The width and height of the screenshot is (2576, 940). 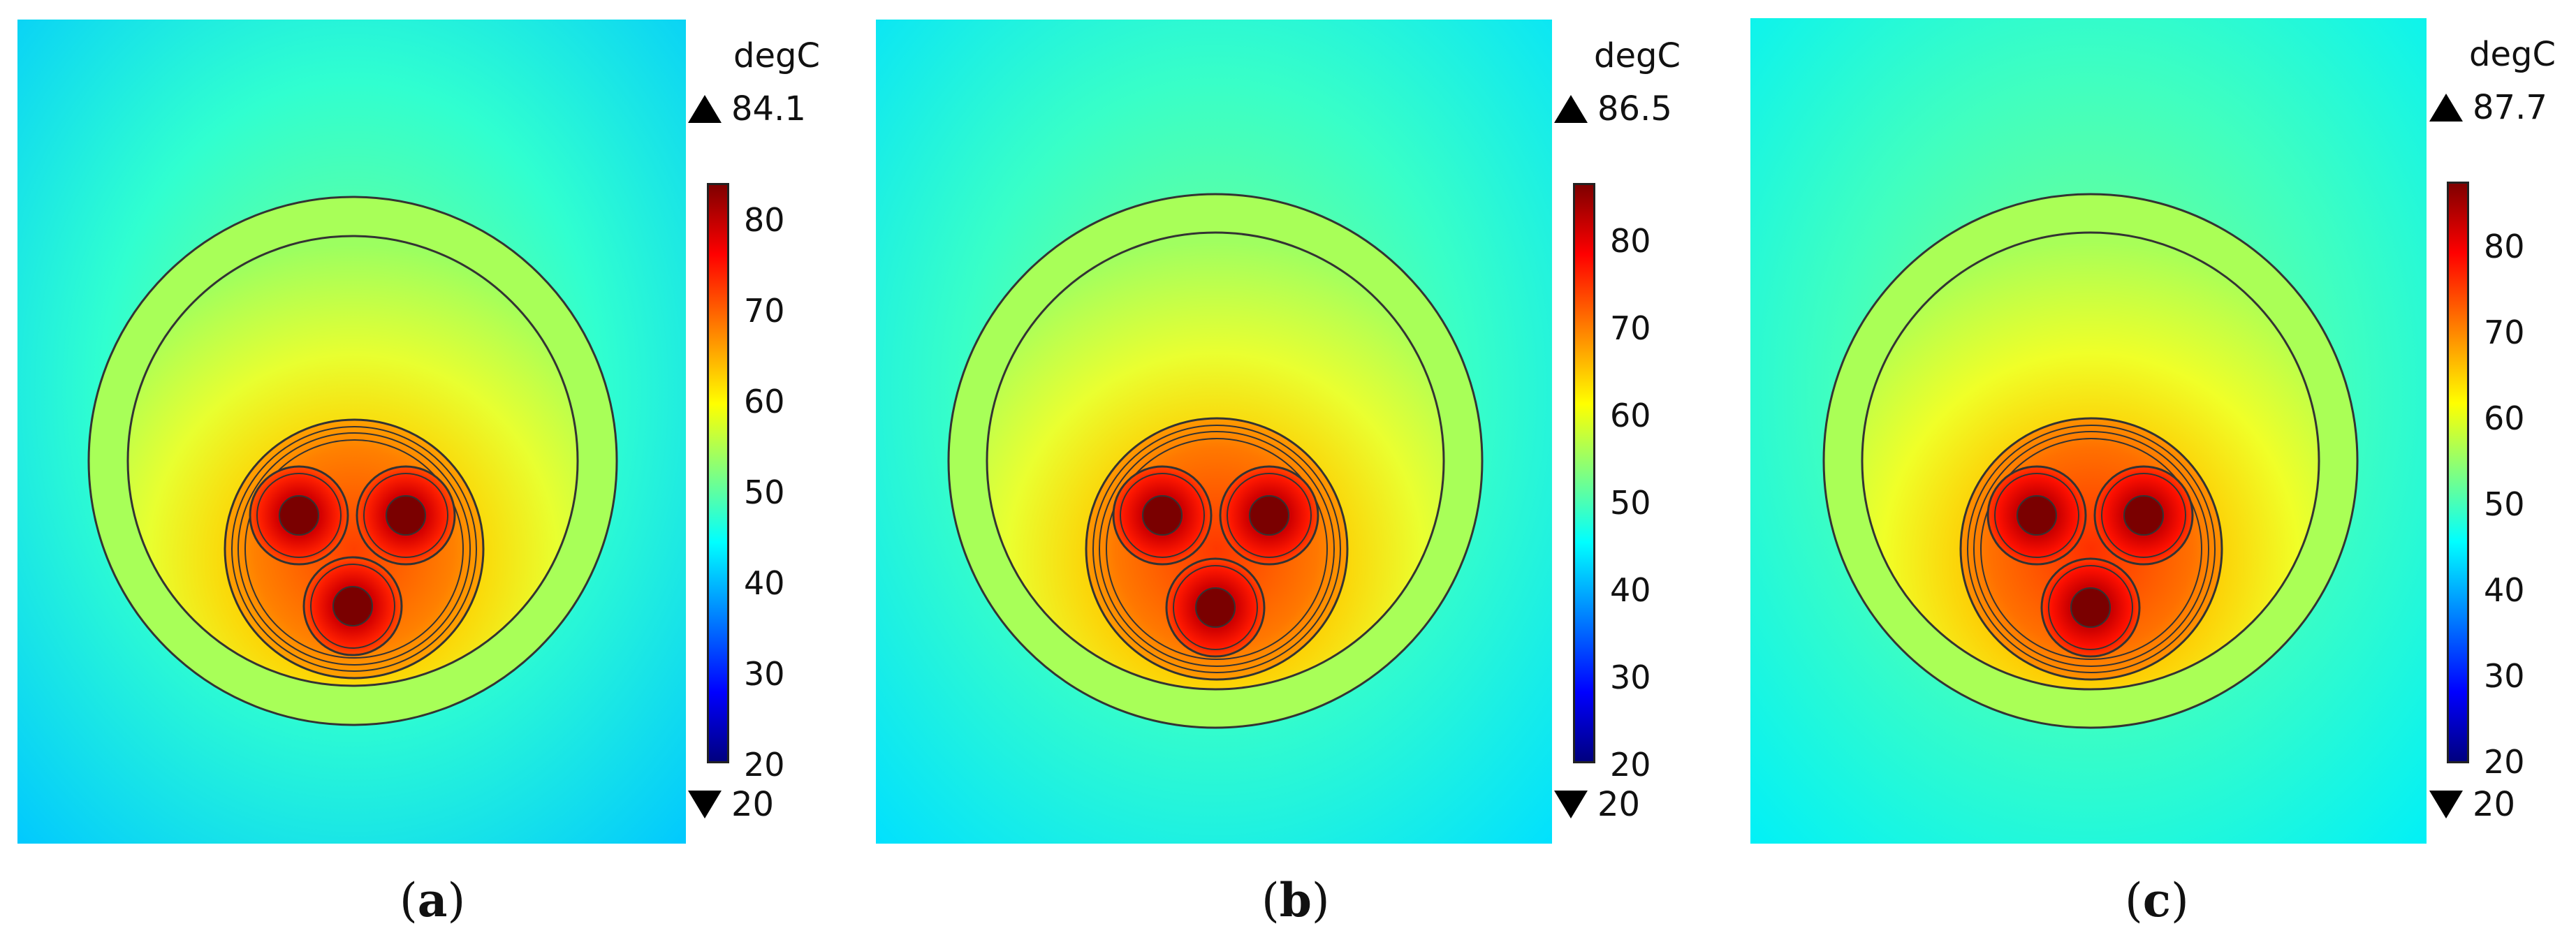 What do you see at coordinates (2510, 107) in the screenshot?
I see `max-value-label: 87.7` at bounding box center [2510, 107].